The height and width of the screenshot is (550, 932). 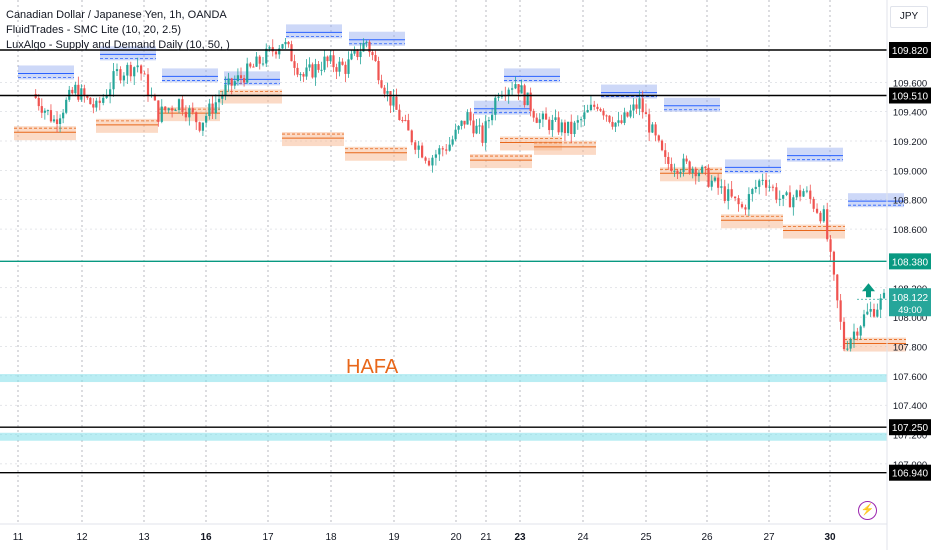 I want to click on price-tick-label: 109.600, so click(x=910, y=83).